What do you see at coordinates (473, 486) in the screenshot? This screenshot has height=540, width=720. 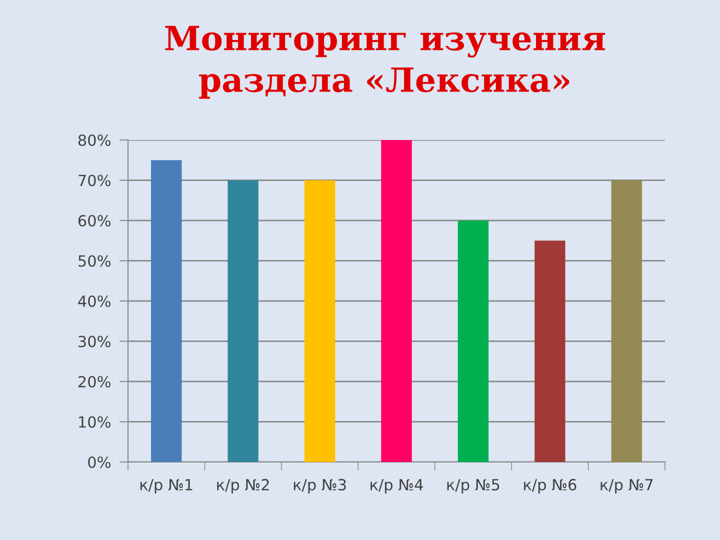 I see `x-tick-label: к/р №5` at bounding box center [473, 486].